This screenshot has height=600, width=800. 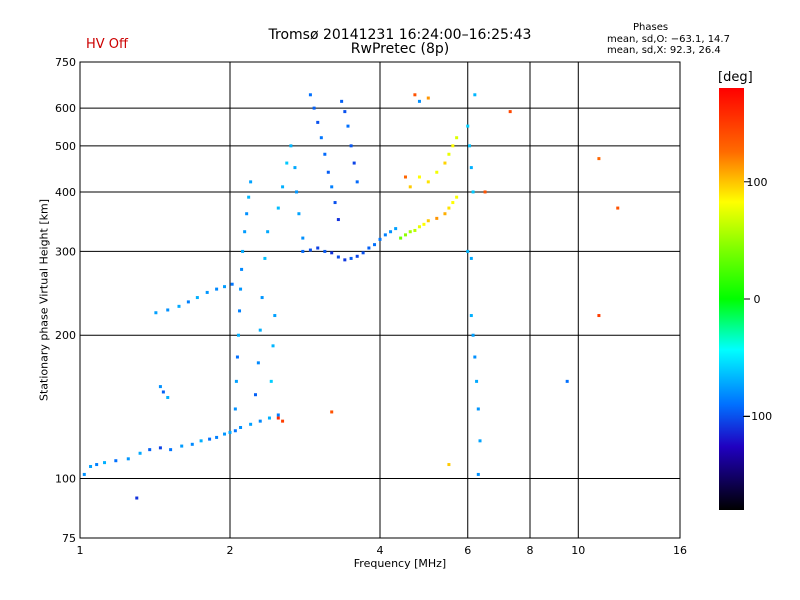 What do you see at coordinates (757, 299) in the screenshot?
I see `colorbar-tick-label: 0` at bounding box center [757, 299].